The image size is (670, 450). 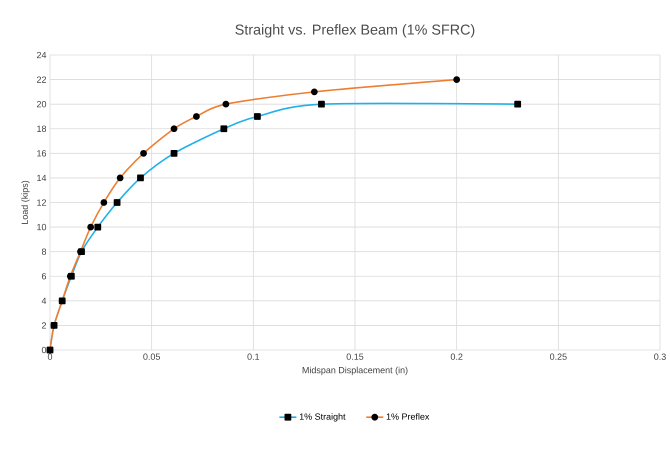 I want to click on x-tick-label: 0.15, so click(x=355, y=357).